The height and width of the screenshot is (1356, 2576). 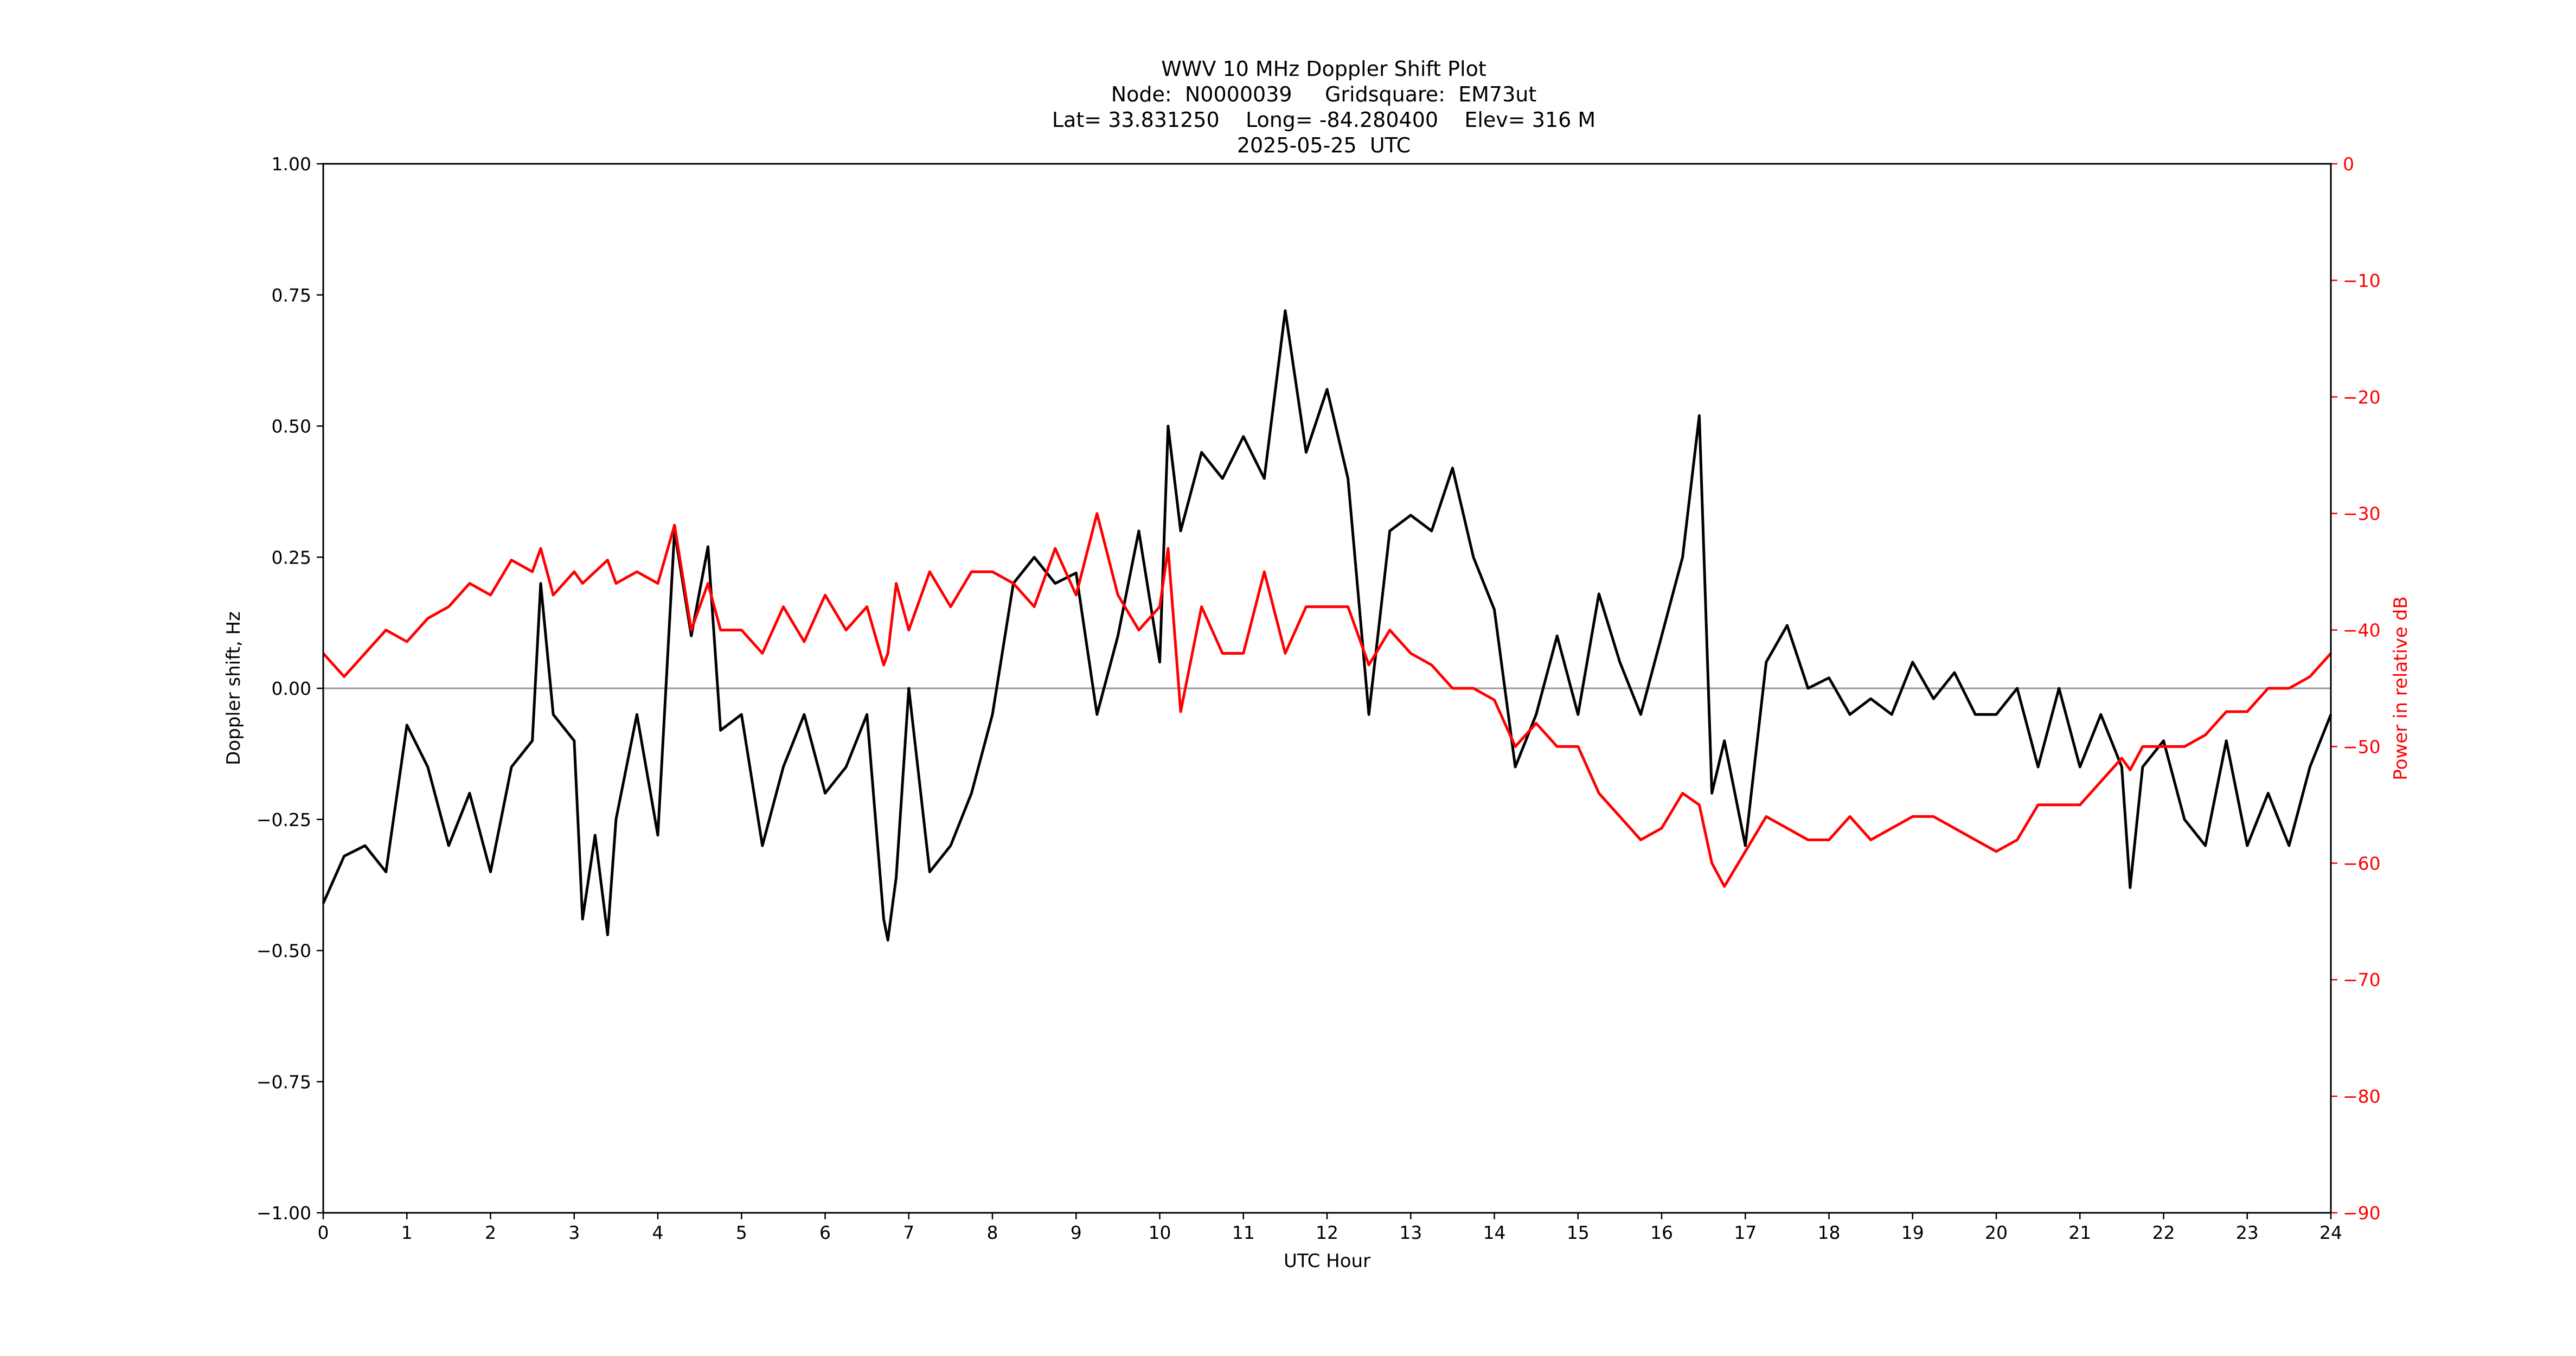 I want to click on y2-tick-label: −50, so click(x=2362, y=746).